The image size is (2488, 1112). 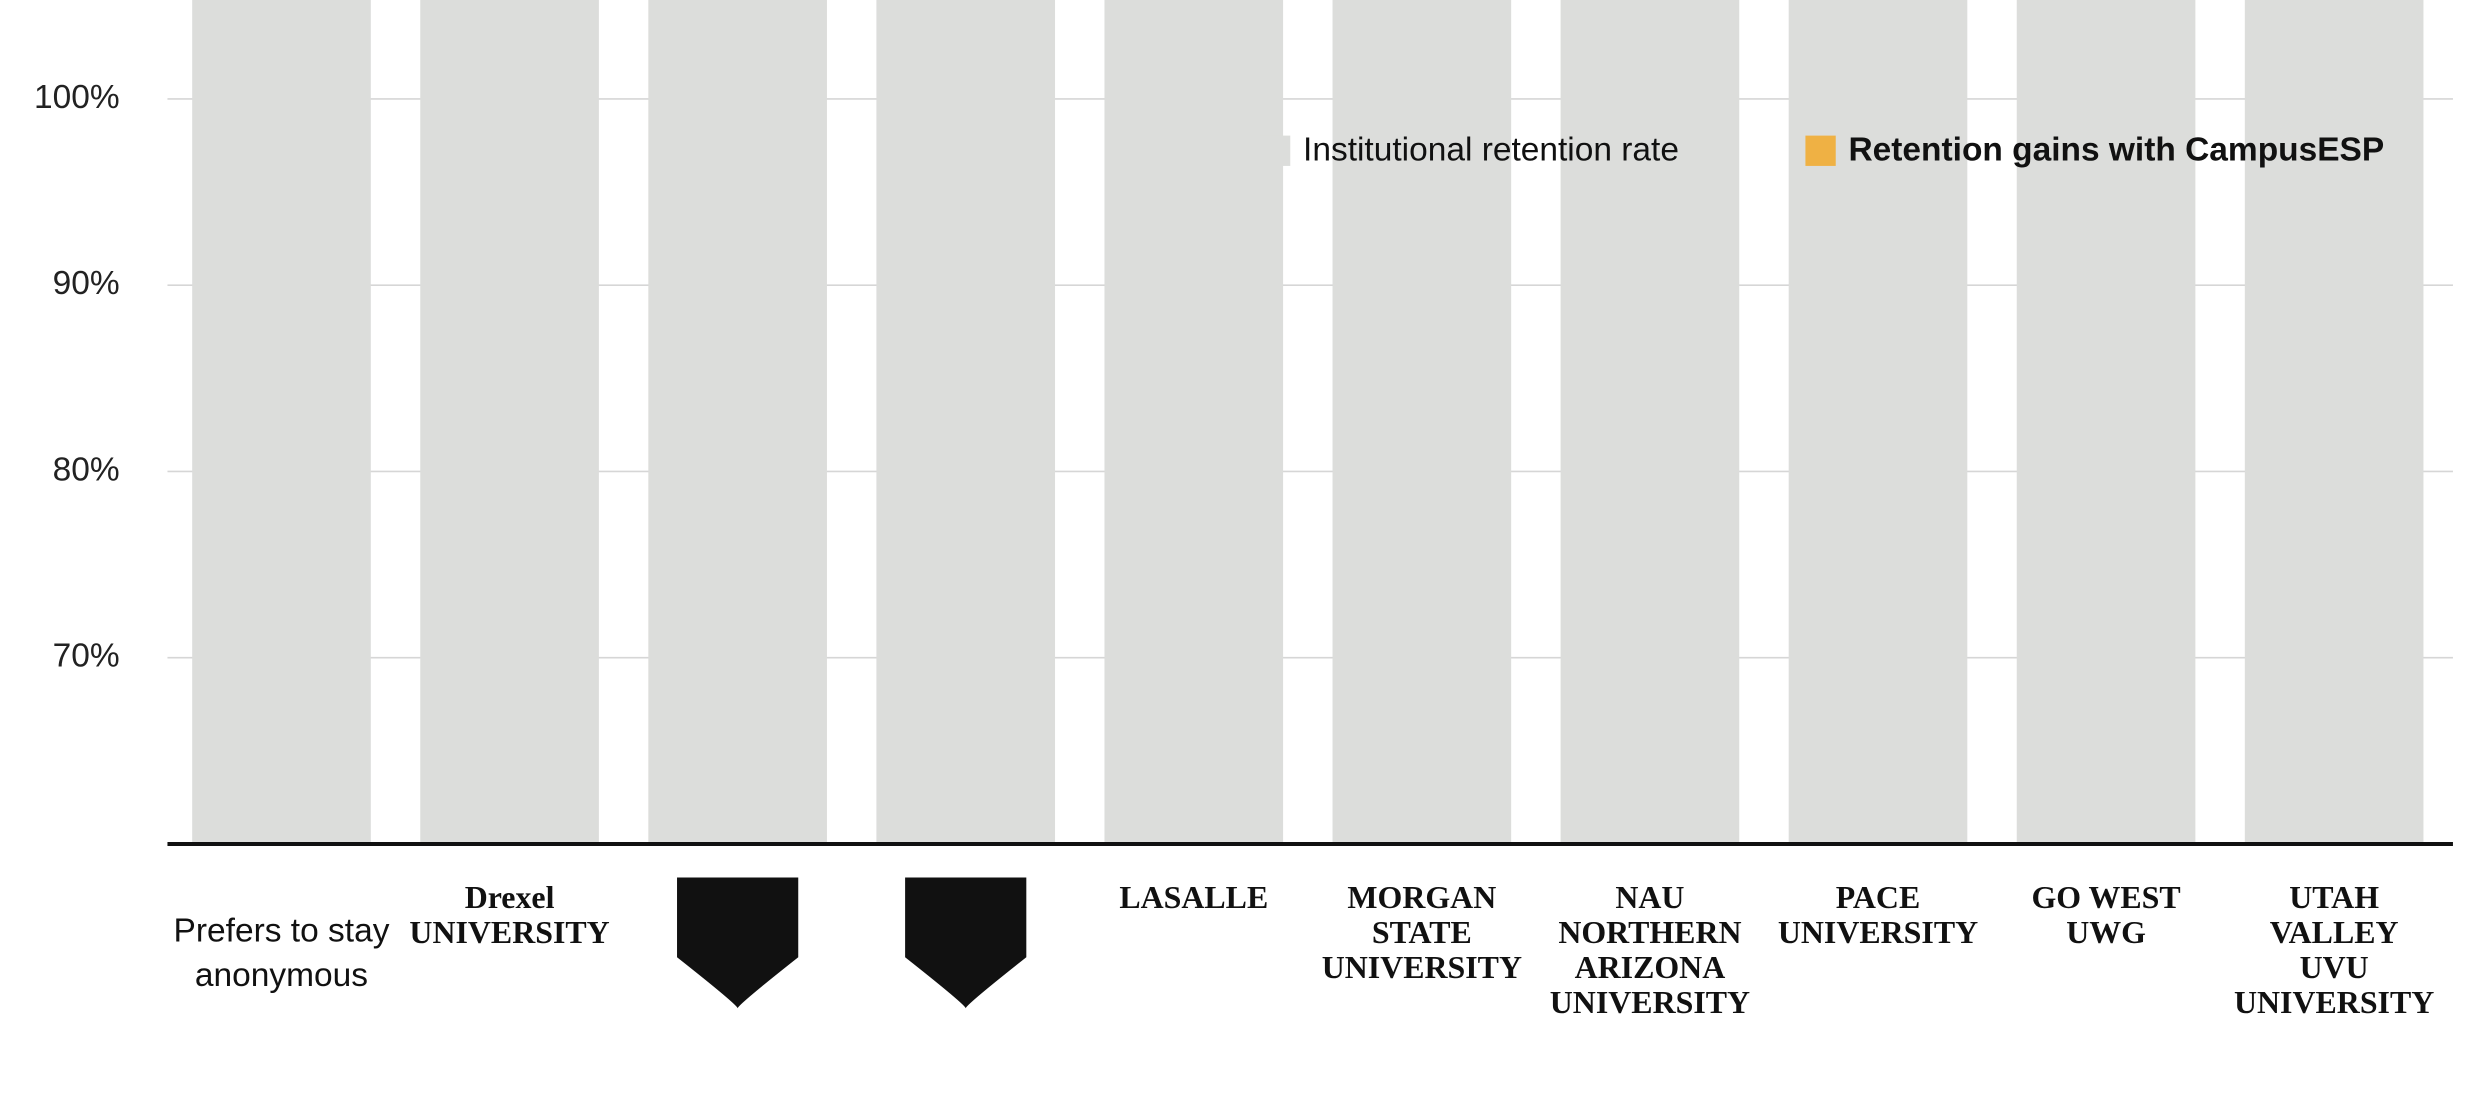 I want to click on category-logo: UTAH VALLEY UVU UNIVERSITY, so click(x=2334, y=951).